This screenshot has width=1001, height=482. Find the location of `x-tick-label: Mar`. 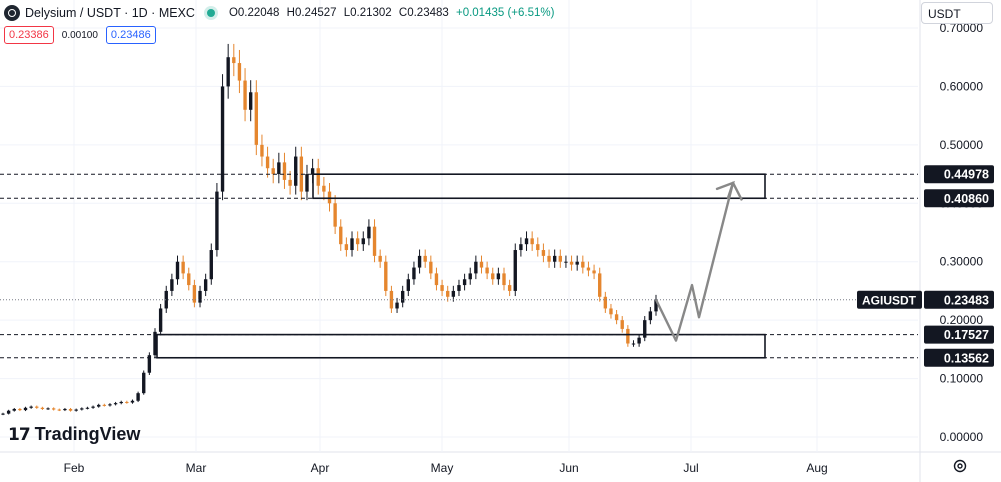

x-tick-label: Mar is located at coordinates (196, 468).